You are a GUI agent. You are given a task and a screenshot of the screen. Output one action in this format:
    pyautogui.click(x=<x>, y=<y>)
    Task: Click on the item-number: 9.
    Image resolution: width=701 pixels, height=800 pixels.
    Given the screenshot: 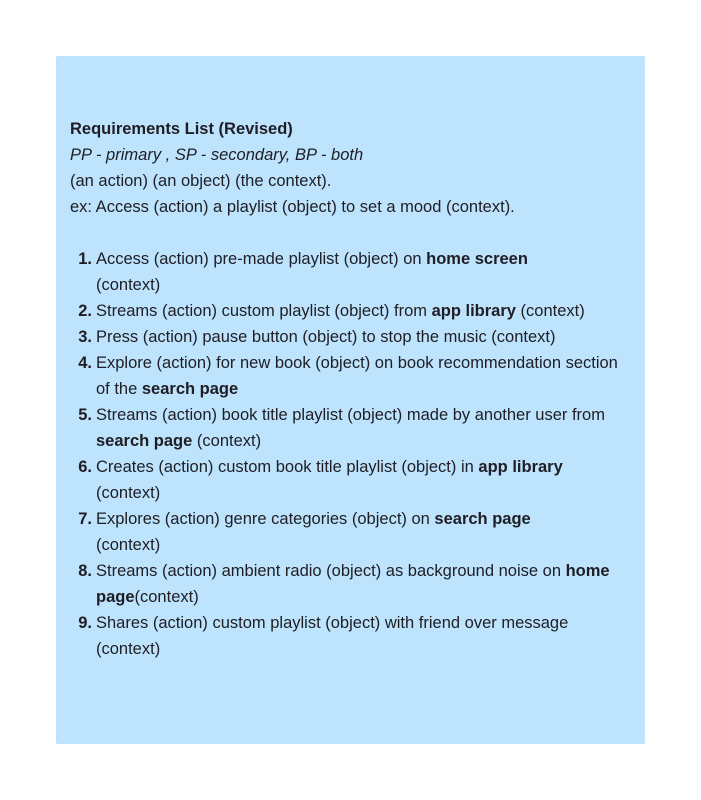 What is the action you would take?
    pyautogui.click(x=85, y=623)
    